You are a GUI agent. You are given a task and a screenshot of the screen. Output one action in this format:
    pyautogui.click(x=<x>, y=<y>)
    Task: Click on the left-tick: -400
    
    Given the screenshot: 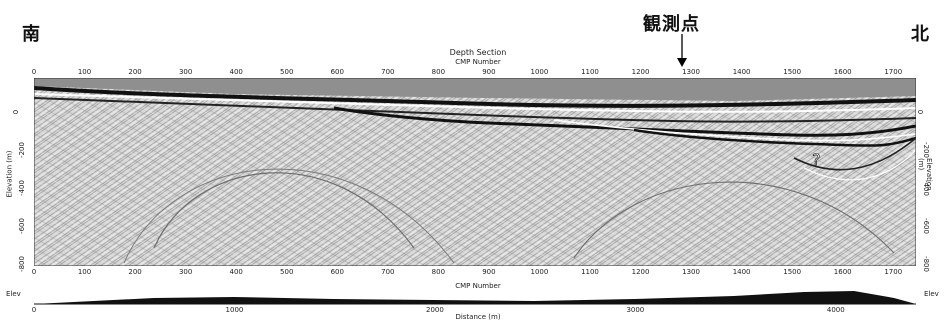 What is the action you would take?
    pyautogui.click(x=21, y=188)
    